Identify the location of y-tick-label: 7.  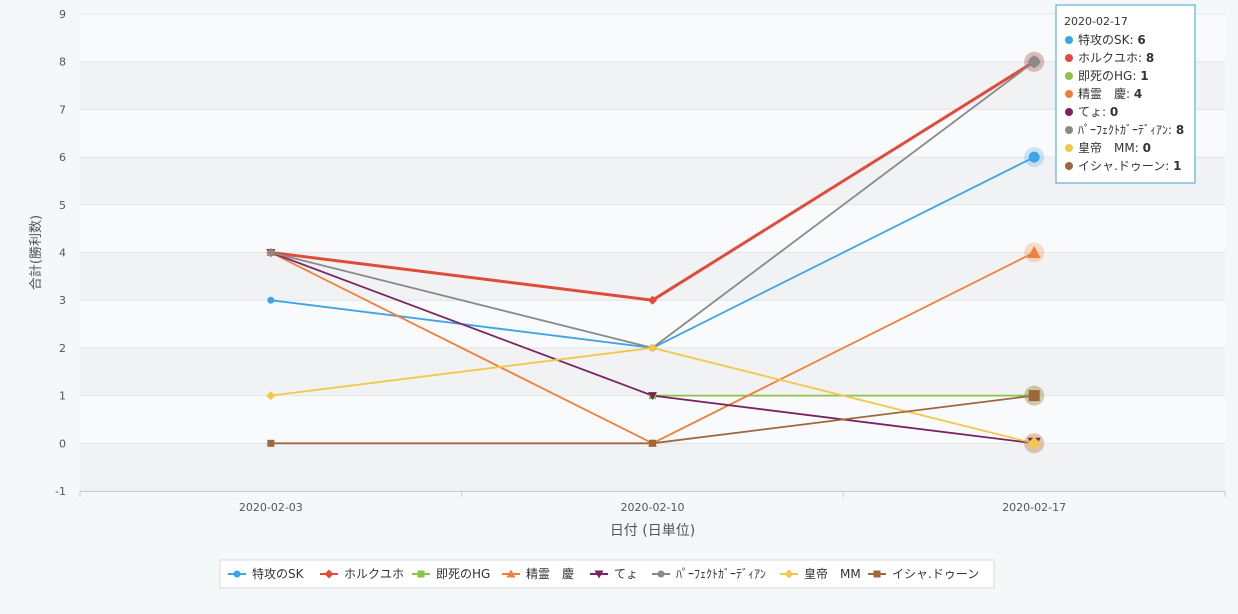
(62, 109).